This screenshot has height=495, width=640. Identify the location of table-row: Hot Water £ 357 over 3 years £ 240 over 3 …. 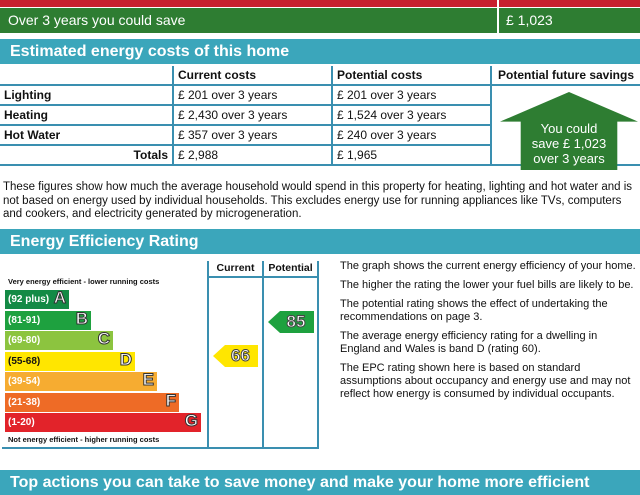
(320, 135).